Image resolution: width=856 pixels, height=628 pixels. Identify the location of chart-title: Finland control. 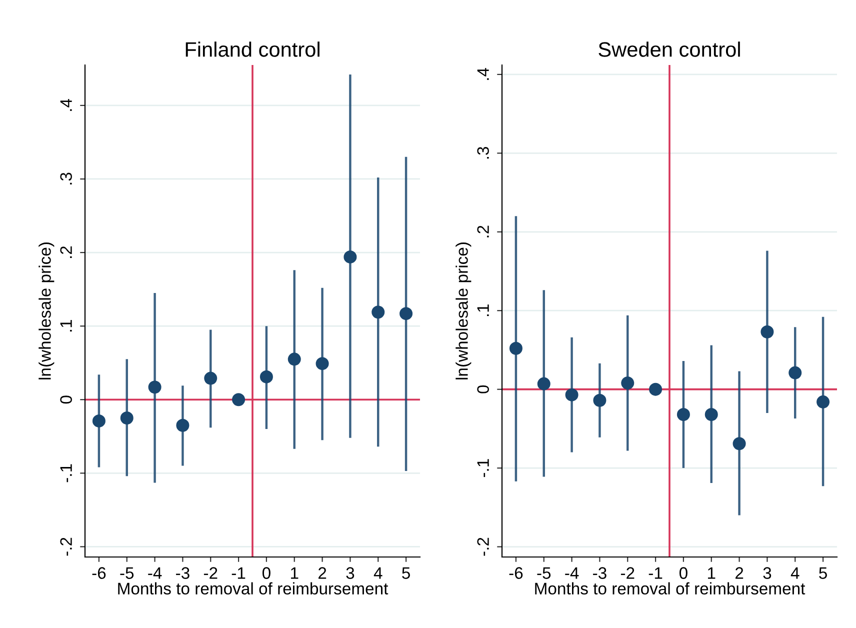
(253, 49).